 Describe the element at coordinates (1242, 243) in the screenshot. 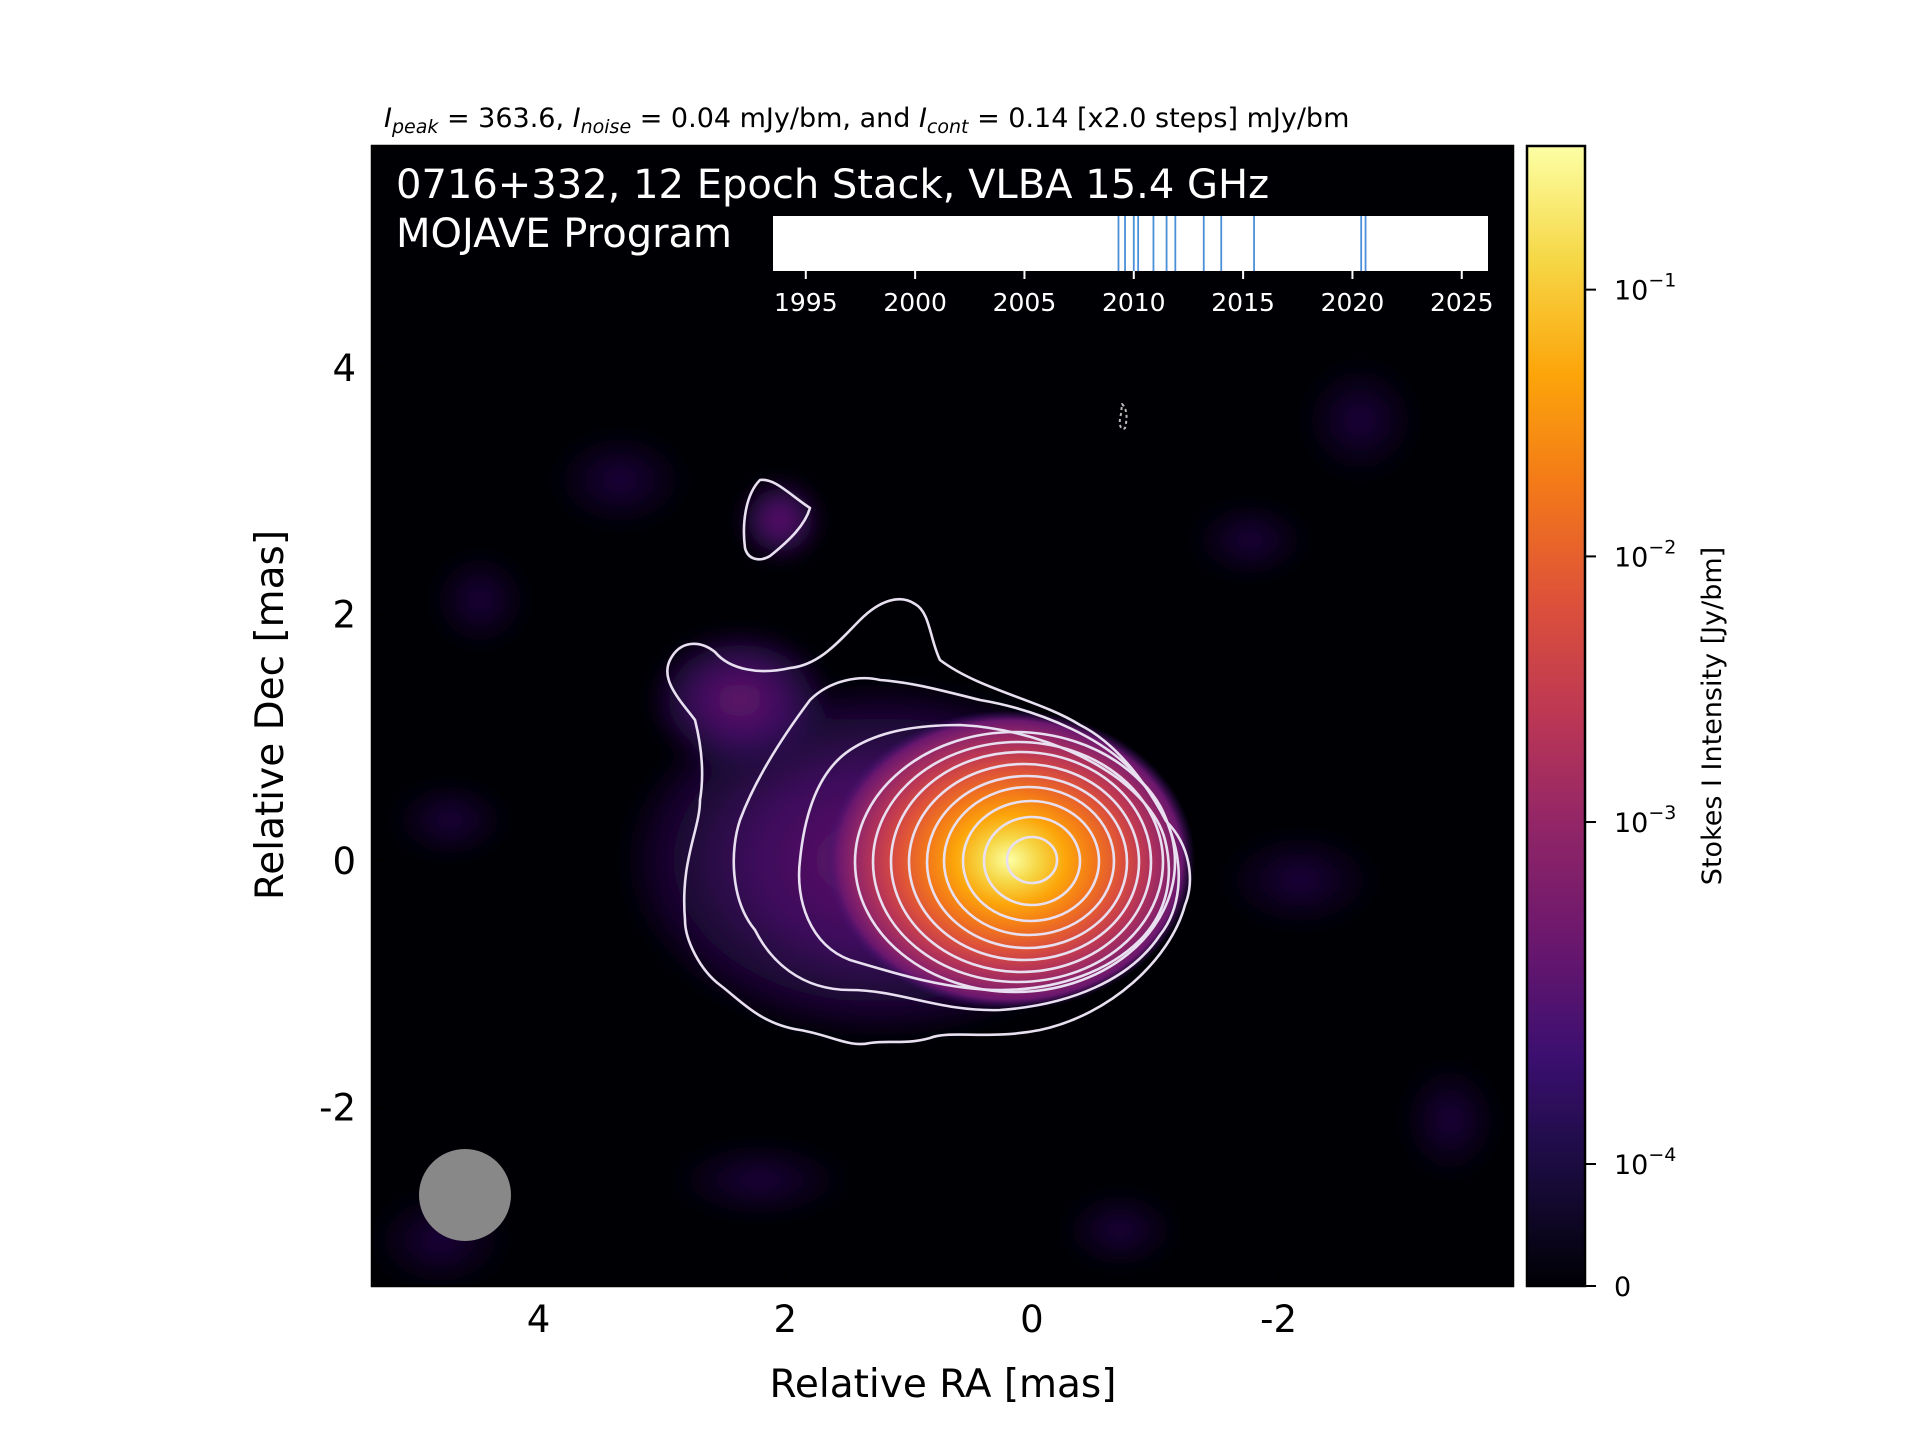

I see `epoch-lines` at that location.